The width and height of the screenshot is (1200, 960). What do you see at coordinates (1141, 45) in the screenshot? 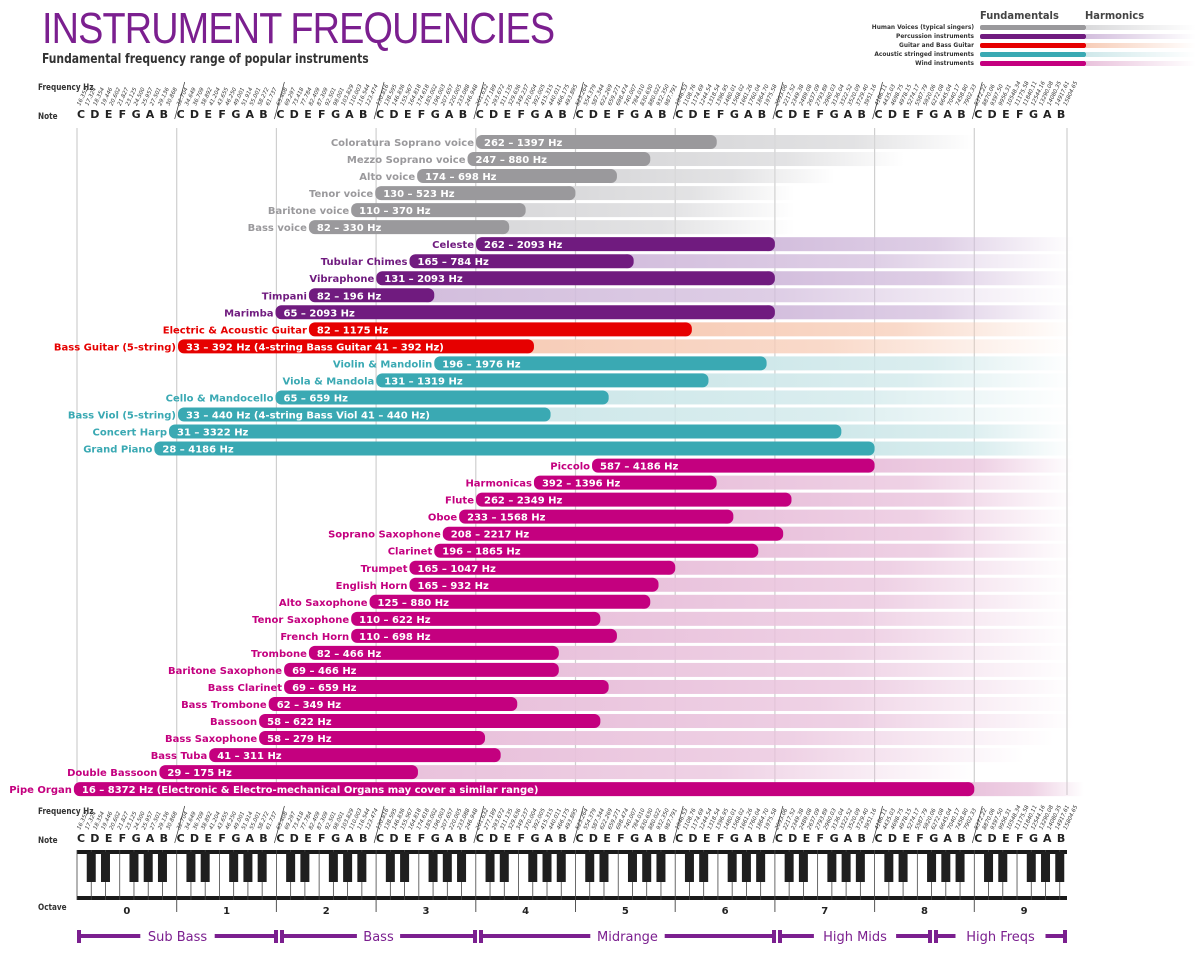
I see `legend-swatch-harmonics` at bounding box center [1141, 45].